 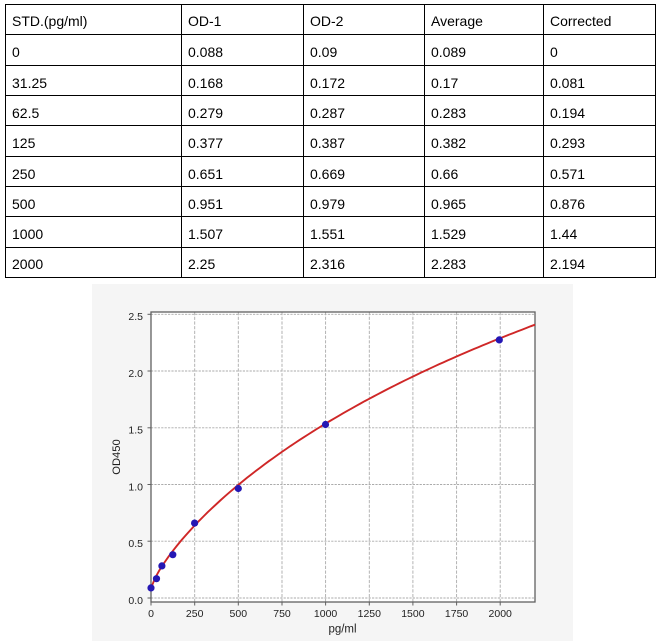 What do you see at coordinates (457, 614) in the screenshot?
I see `svg-text: 1750` at bounding box center [457, 614].